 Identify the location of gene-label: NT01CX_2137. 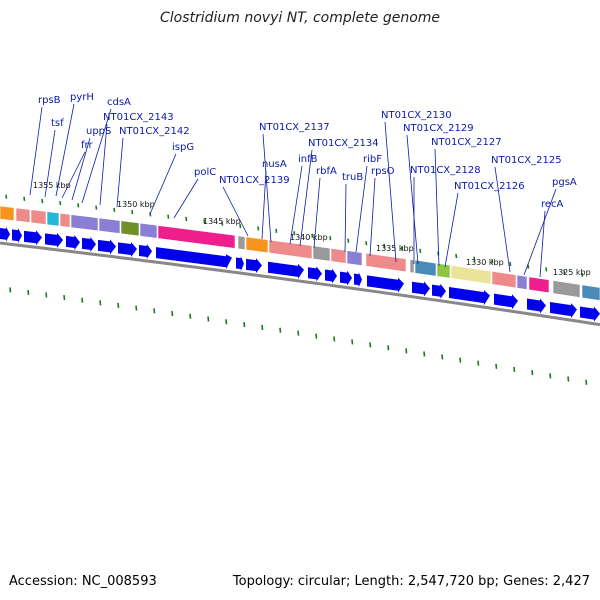
(294, 127).